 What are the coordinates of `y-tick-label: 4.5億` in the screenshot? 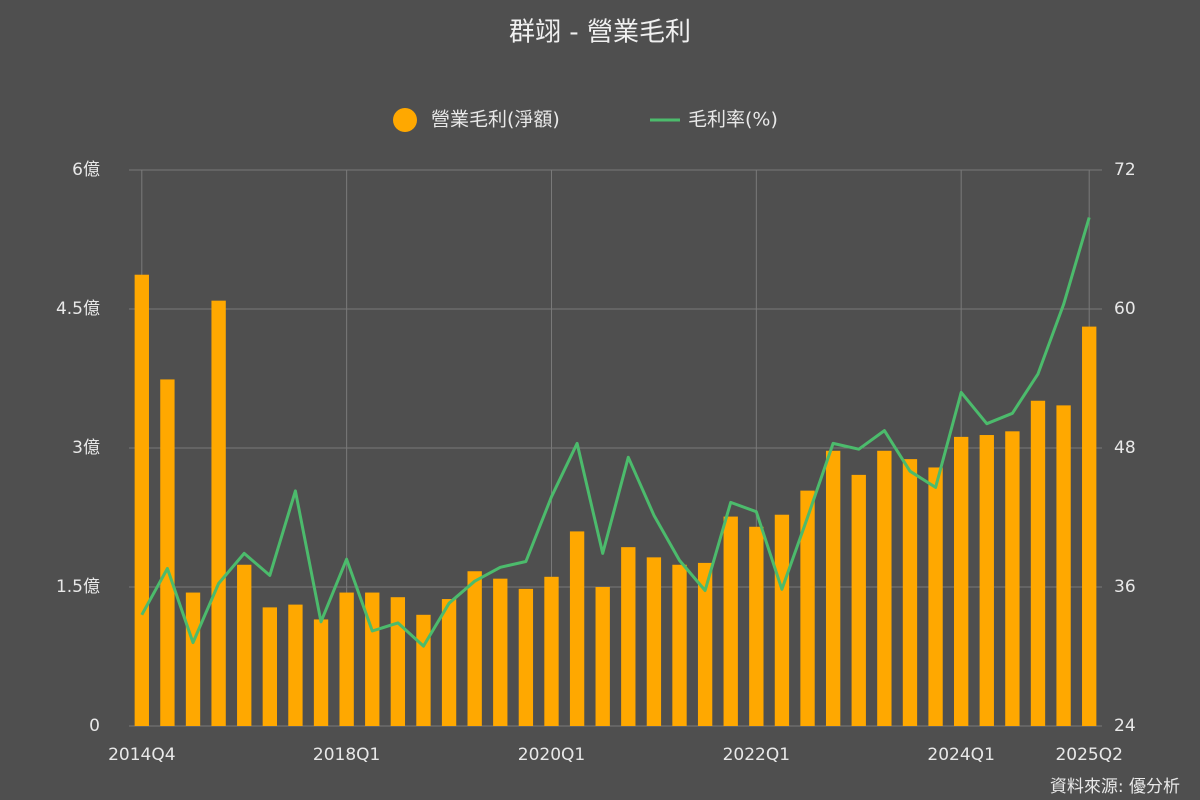 It's located at (78, 309).